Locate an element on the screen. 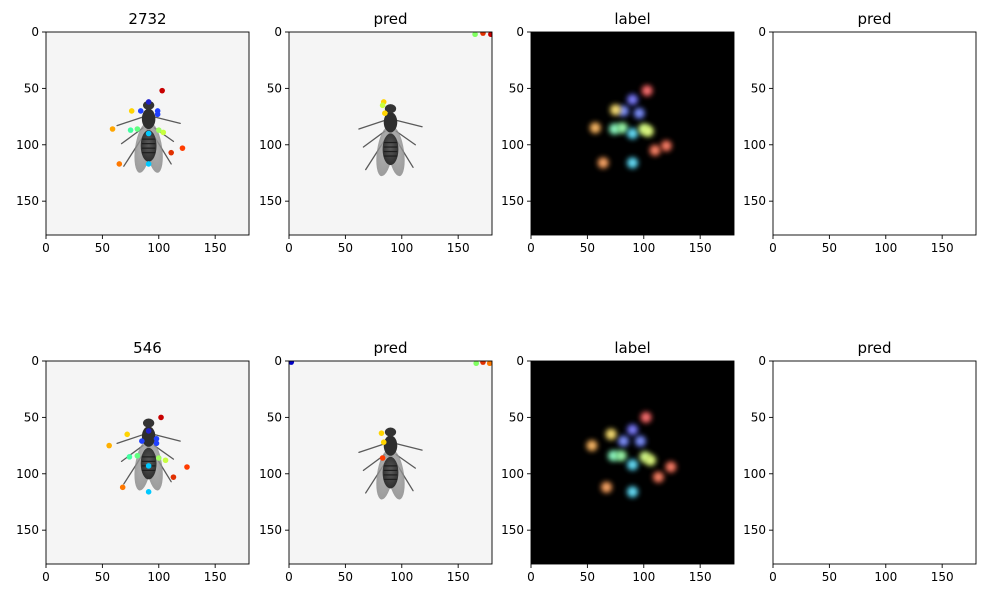 The image size is (986, 597). fly-abdomen is located at coordinates (390, 149).